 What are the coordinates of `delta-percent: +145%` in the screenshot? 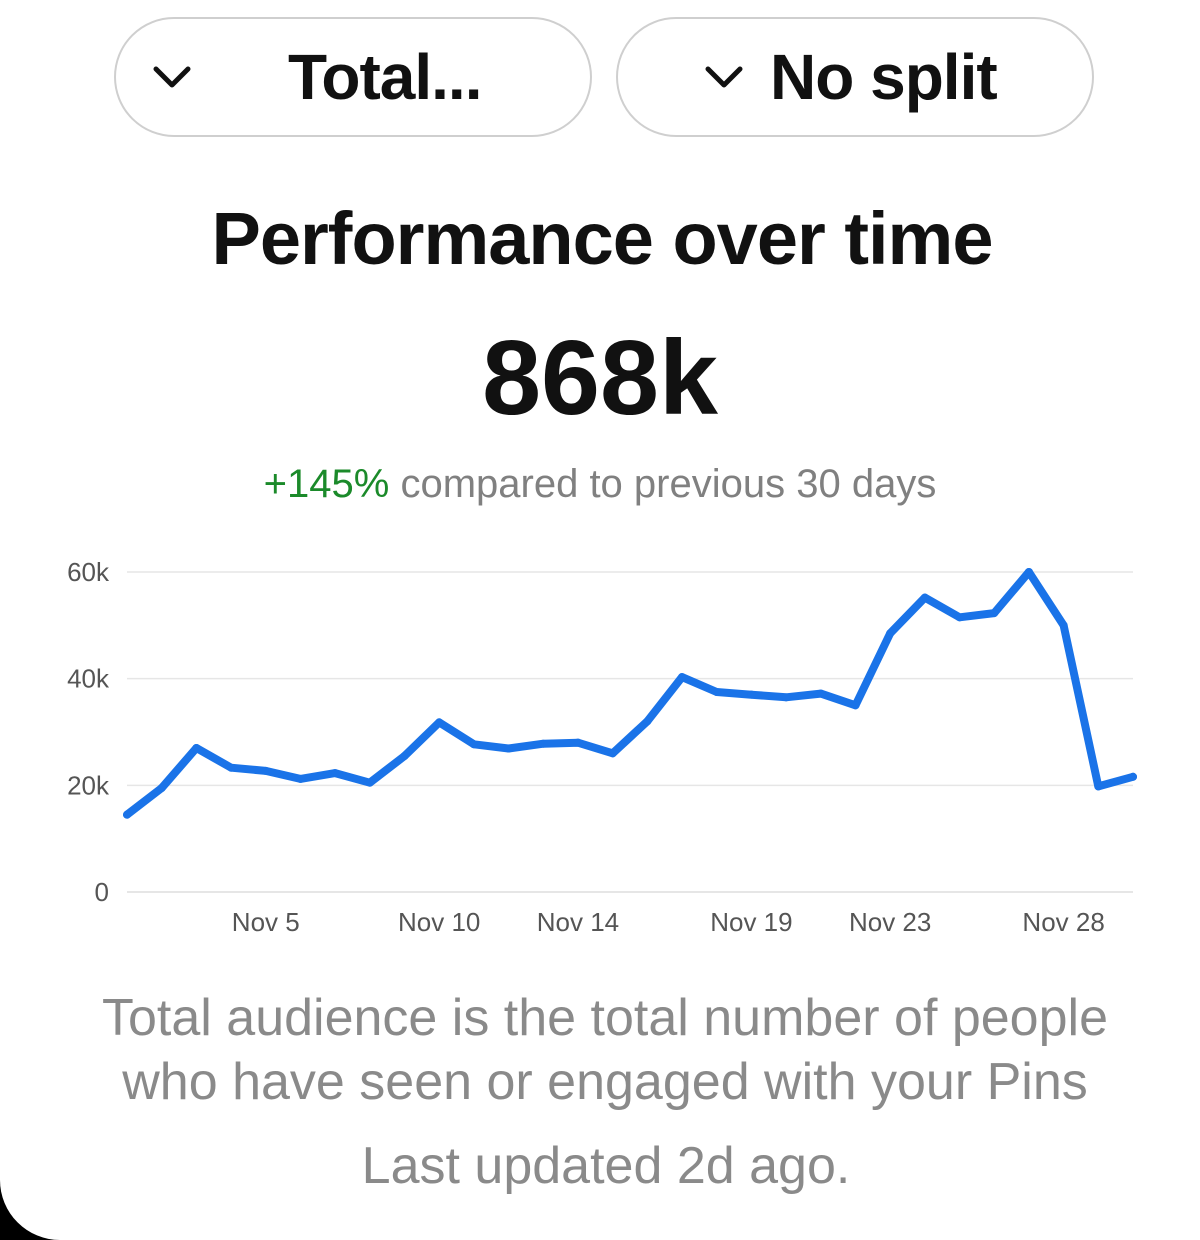 It's located at (326, 484).